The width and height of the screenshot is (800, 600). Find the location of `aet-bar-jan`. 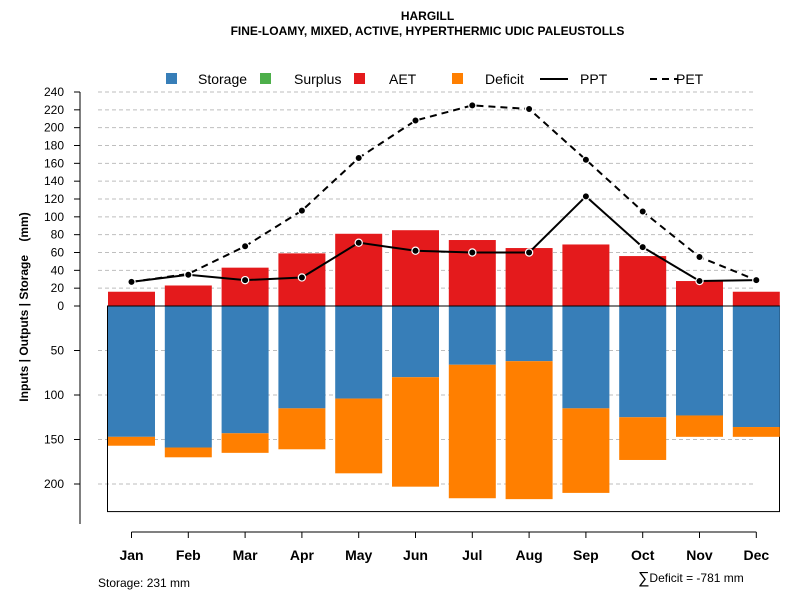

aet-bar-jan is located at coordinates (131, 298).